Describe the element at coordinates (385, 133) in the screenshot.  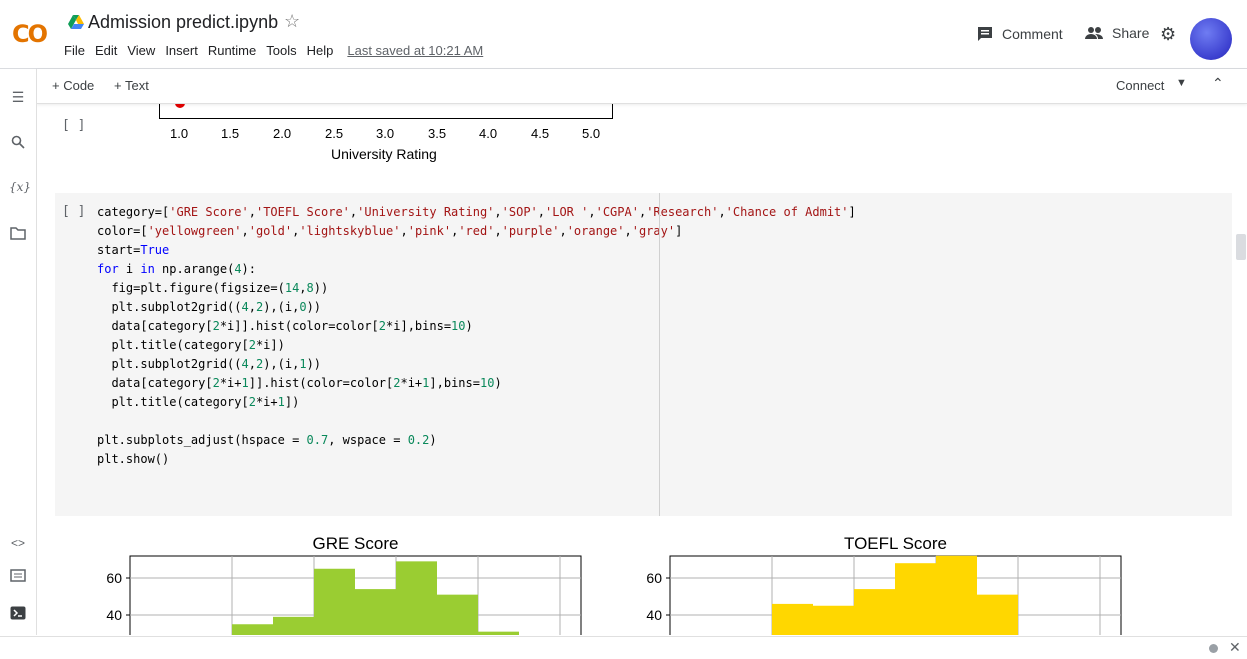
I see `x-tick-label: 3.0` at that location.